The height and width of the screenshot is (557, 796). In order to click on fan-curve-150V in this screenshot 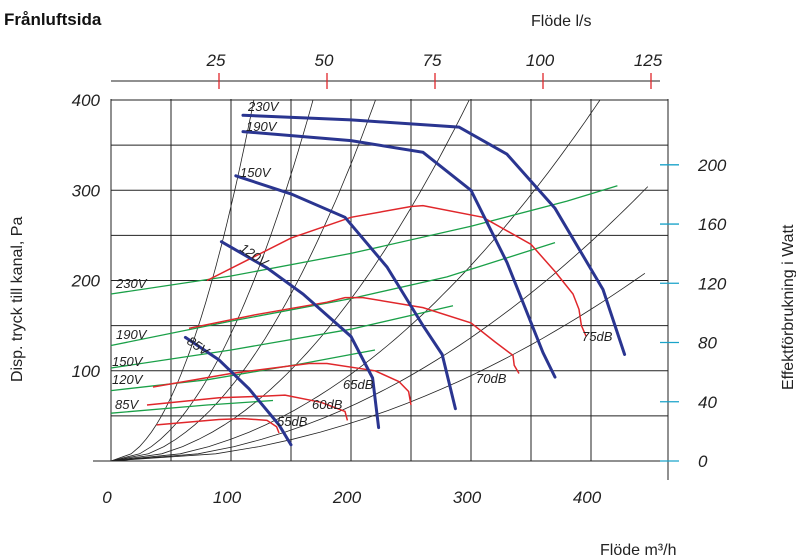, I will do `click(345, 292)`.